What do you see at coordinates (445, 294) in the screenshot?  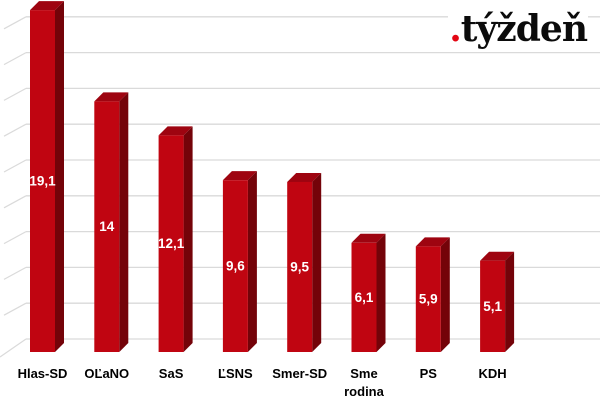 I see `bar-ps-side` at bounding box center [445, 294].